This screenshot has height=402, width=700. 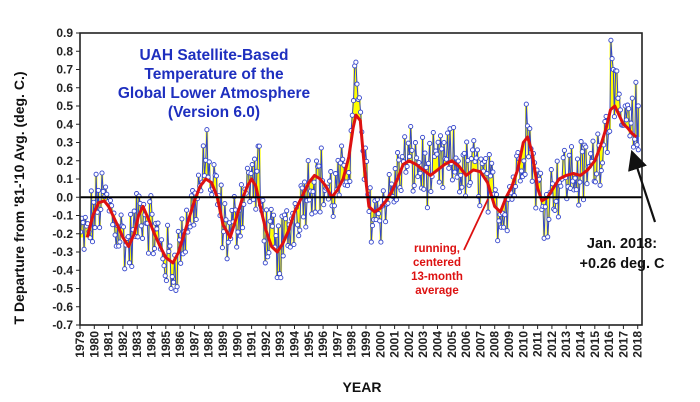 I want to click on title-line-1: UAH Satellite-Based, so click(x=213, y=55).